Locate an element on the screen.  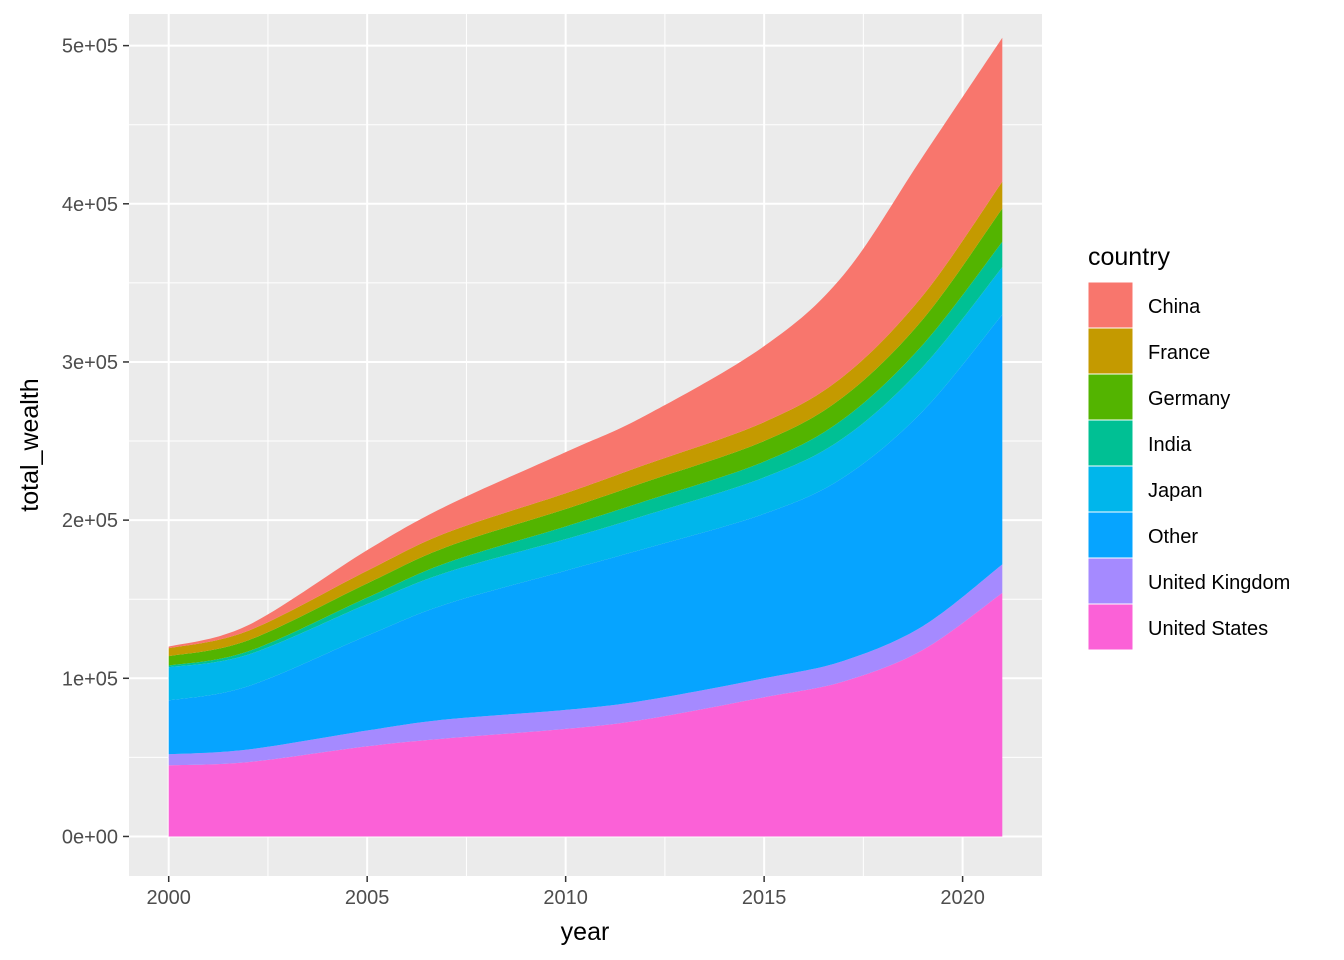
legend-label-india: India is located at coordinates (1170, 445).